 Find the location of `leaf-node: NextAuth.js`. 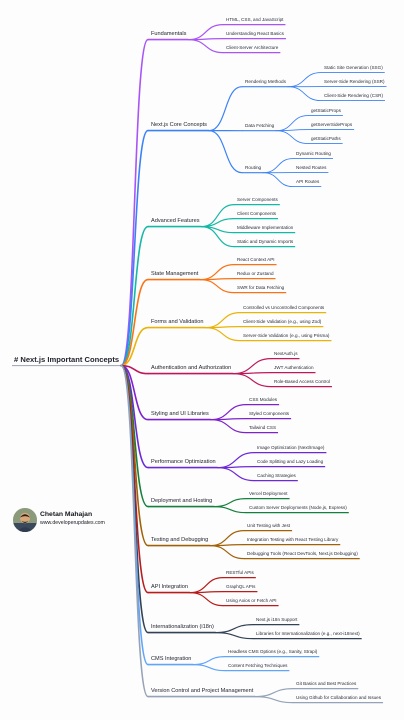

leaf-node: NextAuth.js is located at coordinates (286, 353).